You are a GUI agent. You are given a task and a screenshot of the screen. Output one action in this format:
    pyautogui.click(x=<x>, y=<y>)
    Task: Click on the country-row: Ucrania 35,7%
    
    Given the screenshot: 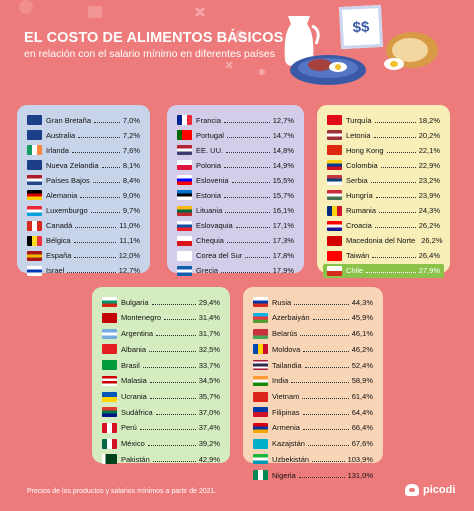 What is the action you would take?
    pyautogui.click(x=161, y=396)
    